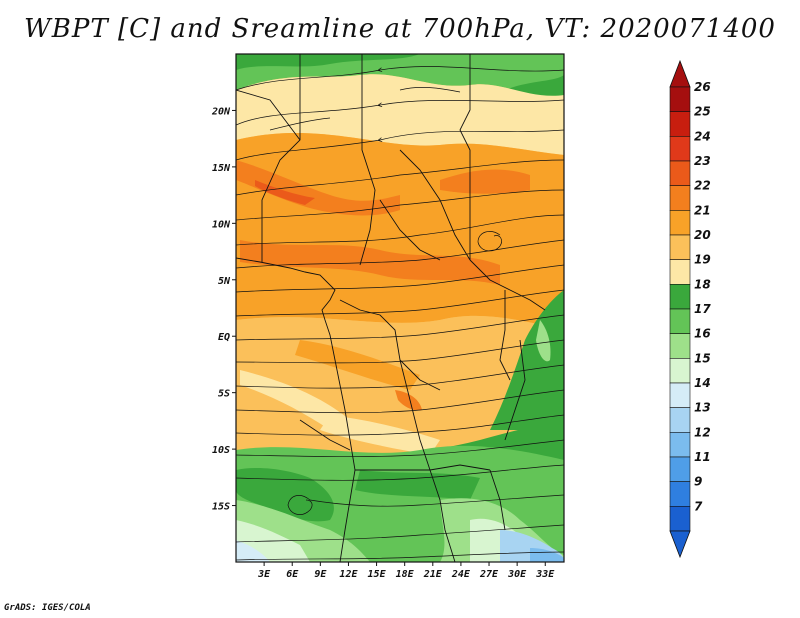  I want to click on lon-tick-label: 9E, so click(320, 574).